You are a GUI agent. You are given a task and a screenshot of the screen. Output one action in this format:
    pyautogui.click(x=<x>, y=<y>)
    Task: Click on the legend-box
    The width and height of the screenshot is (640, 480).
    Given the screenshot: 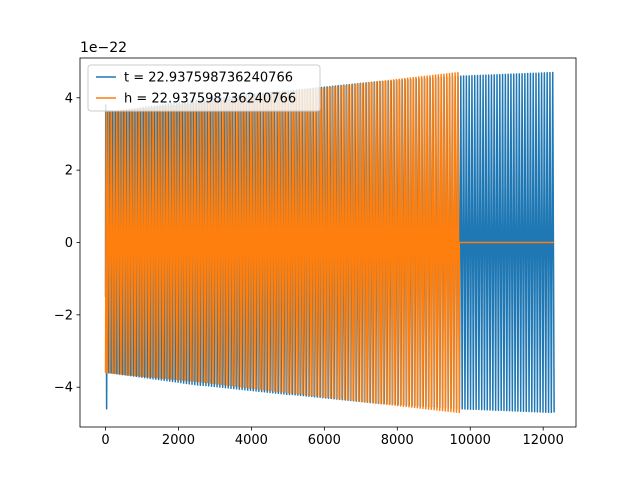 What is the action you would take?
    pyautogui.click(x=204, y=88)
    